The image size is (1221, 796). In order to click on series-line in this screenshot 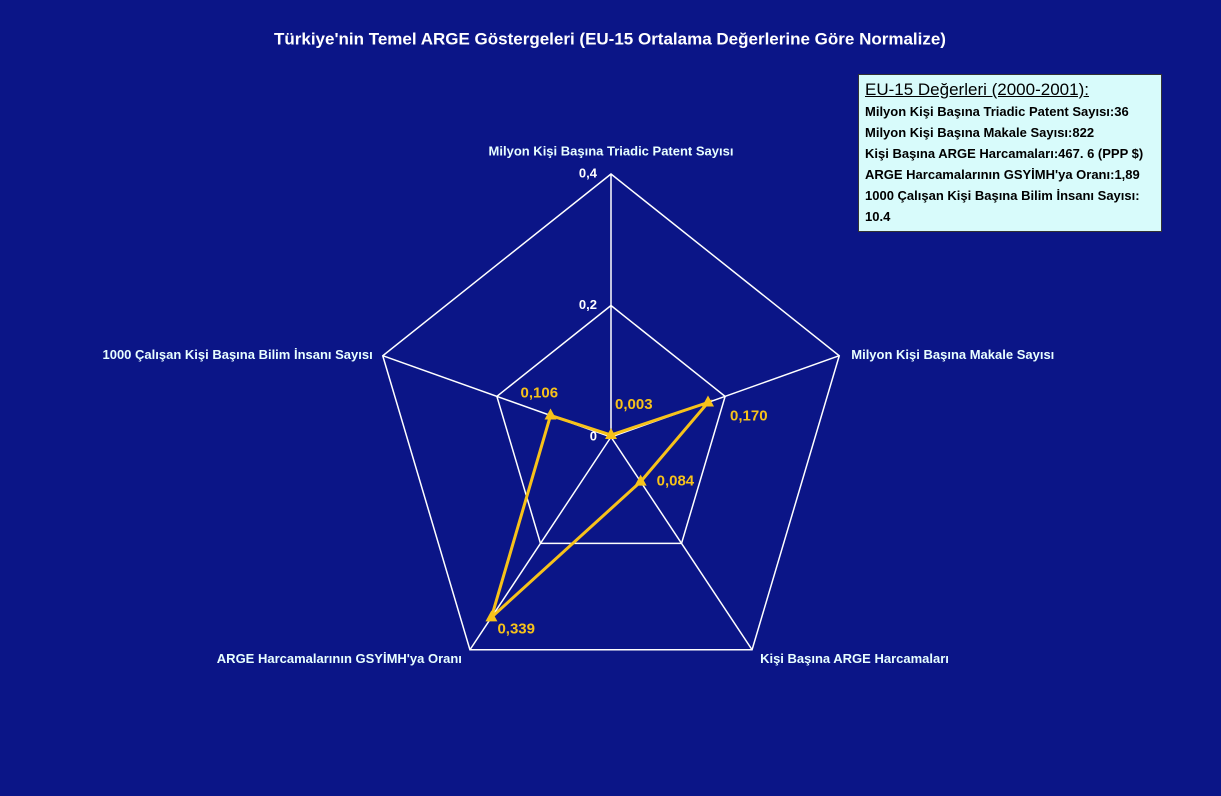, I will do `click(600, 511)`.